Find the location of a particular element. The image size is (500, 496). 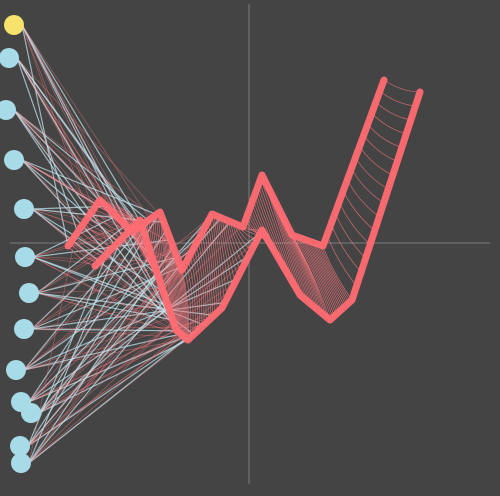

node-list is located at coordinates (20, 244).